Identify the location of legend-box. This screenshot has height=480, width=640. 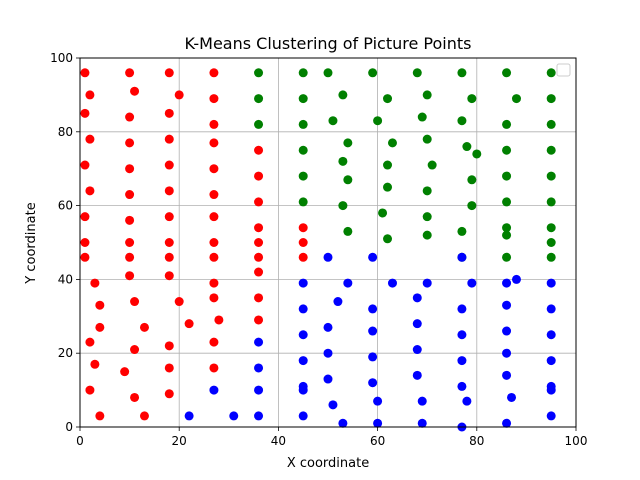
(563, 70).